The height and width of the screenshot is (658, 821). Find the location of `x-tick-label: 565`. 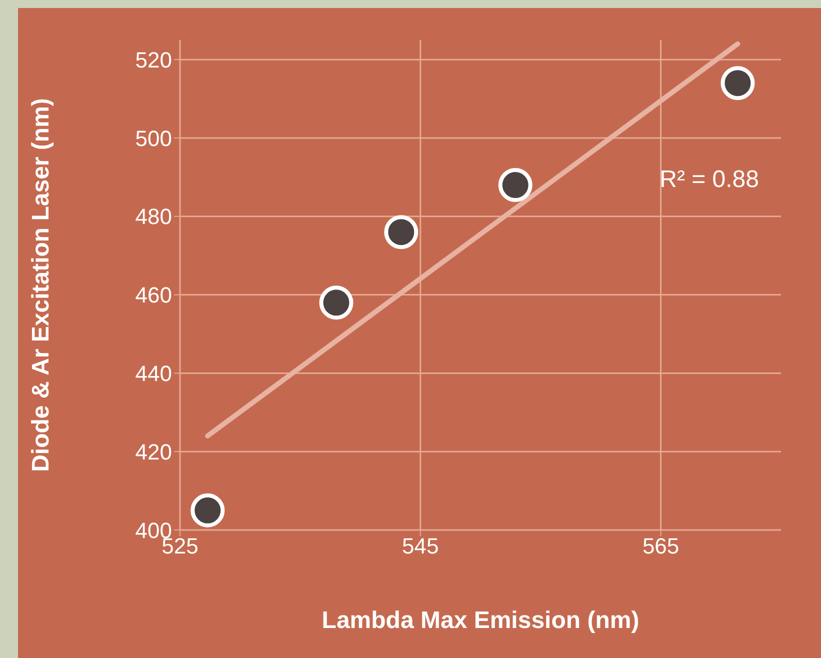

x-tick-label: 565 is located at coordinates (661, 546).